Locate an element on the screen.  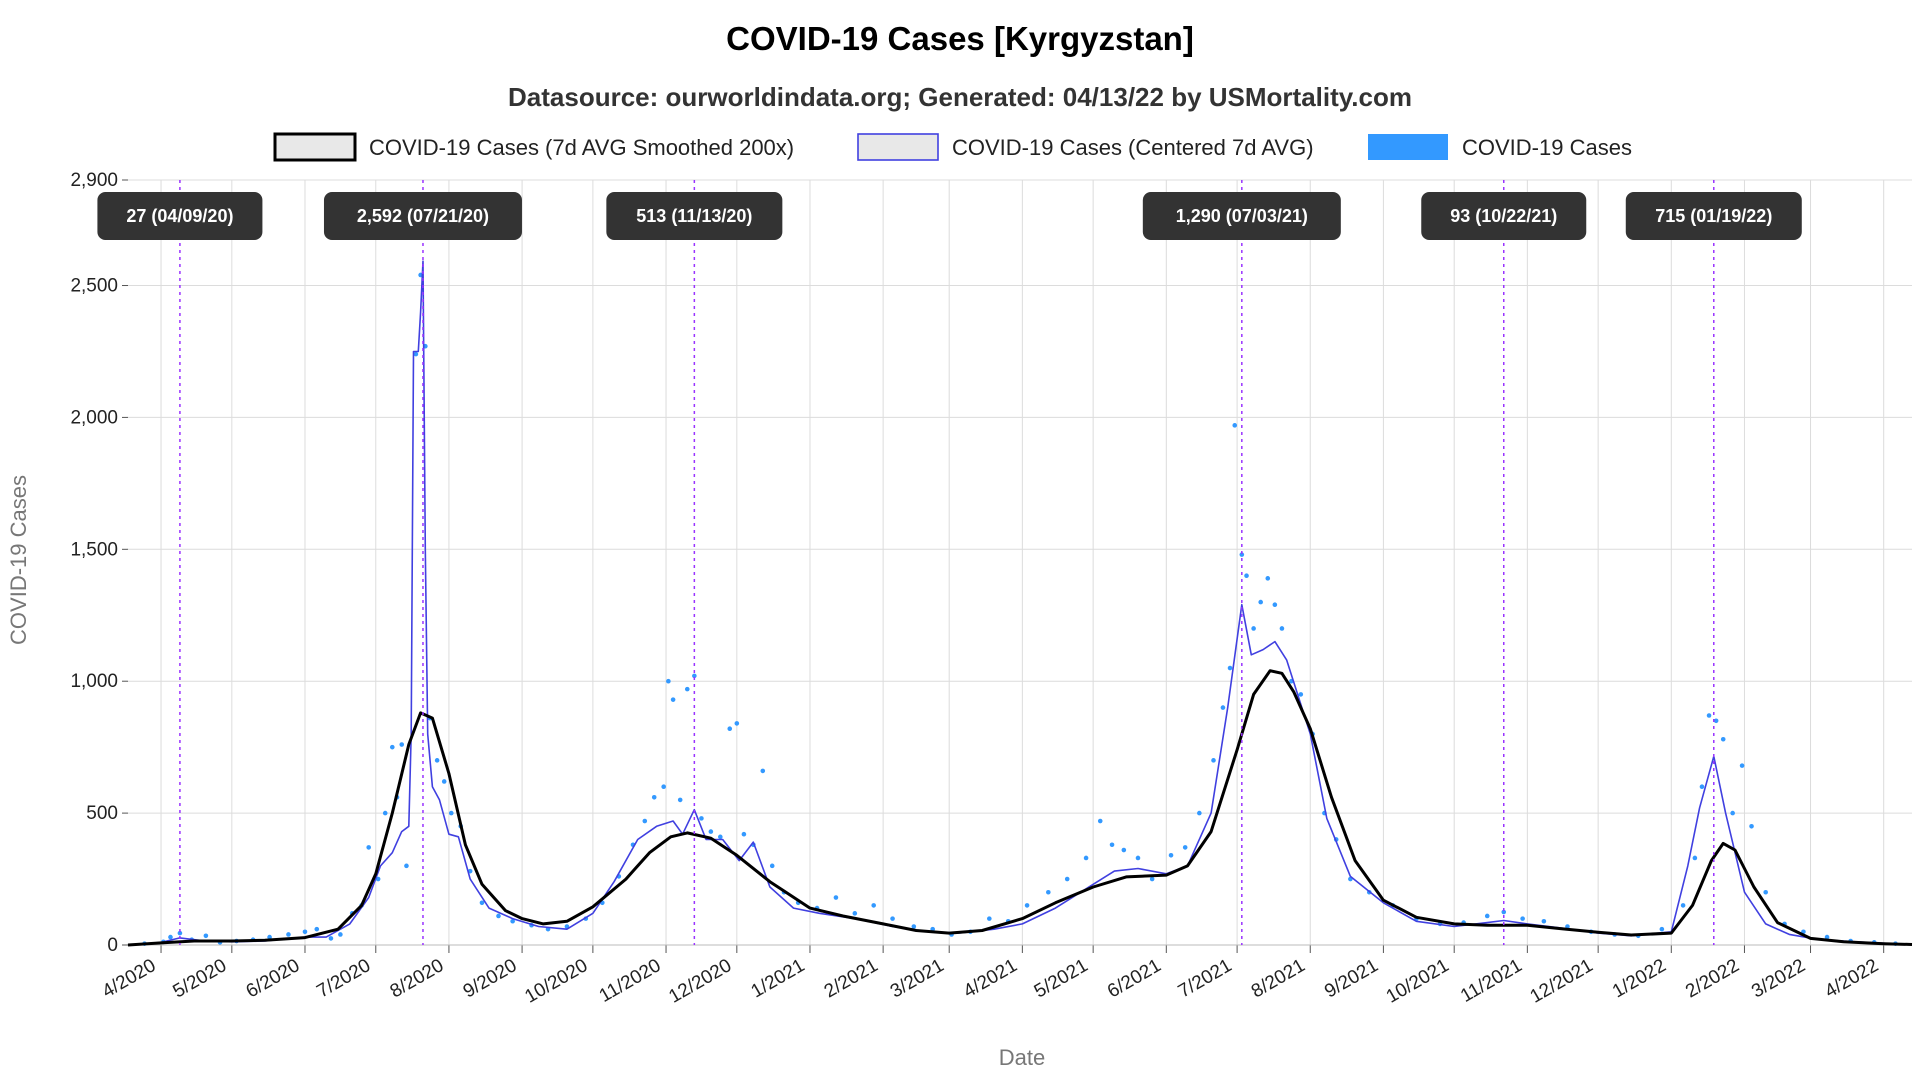
x-tick-label: 8/2021 is located at coordinates (1278, 978).